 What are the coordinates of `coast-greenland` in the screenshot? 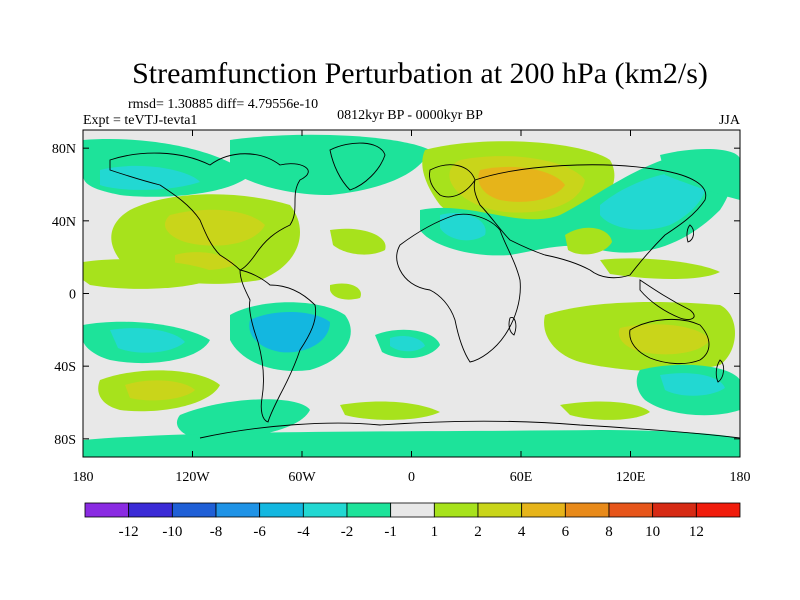 It's located at (357, 166).